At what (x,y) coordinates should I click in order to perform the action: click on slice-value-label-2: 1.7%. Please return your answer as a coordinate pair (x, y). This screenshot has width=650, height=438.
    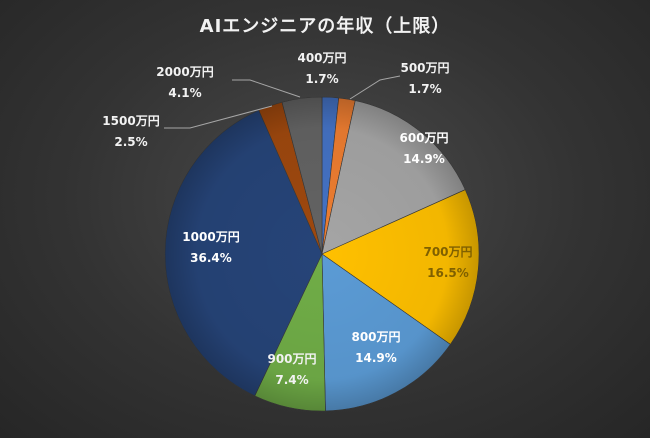
    Looking at the image, I should click on (424, 89).